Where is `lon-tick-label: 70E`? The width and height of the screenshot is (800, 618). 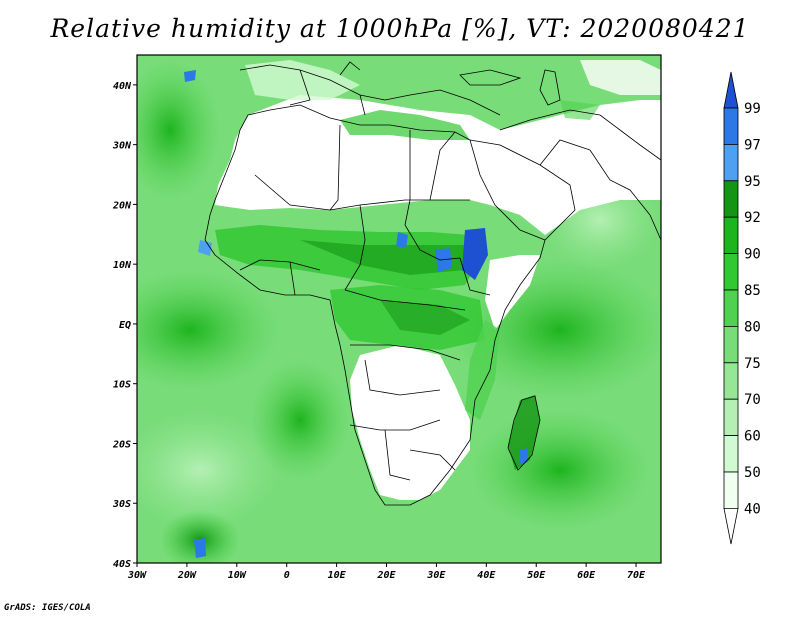
lon-tick-label: 70E is located at coordinates (636, 575).